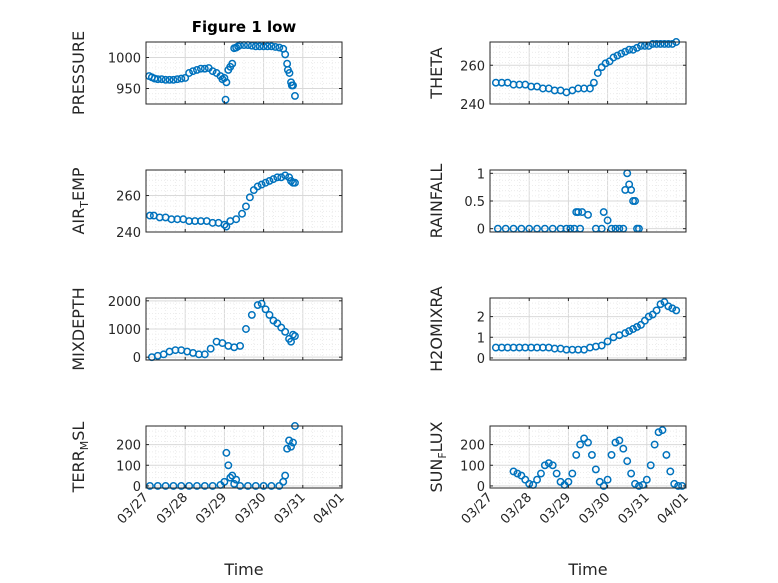 The height and width of the screenshot is (583, 778). I want to click on panel-2-ylabel: THETA, so click(436, 73).